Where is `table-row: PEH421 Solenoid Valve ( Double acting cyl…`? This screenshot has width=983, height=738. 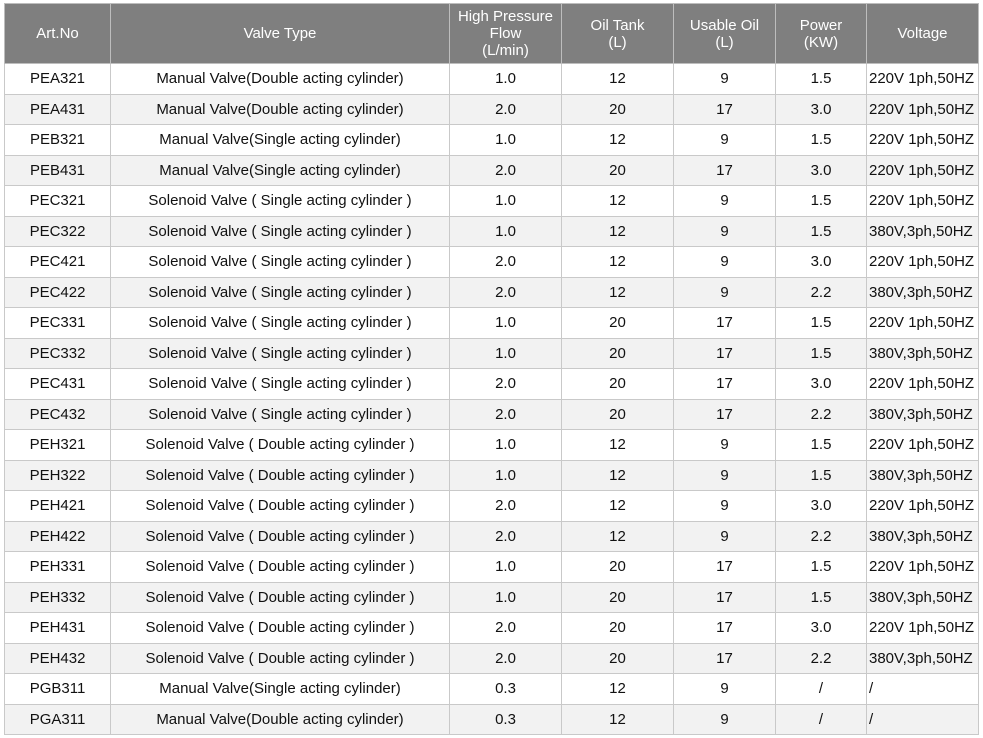
table-row: PEH421 Solenoid Valve ( Double acting cyl… is located at coordinates (491, 506).